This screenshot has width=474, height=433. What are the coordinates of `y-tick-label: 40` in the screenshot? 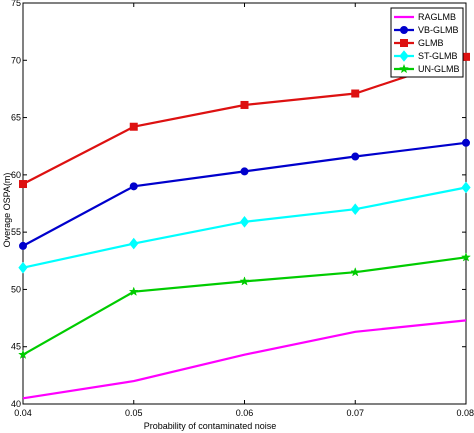 It's located at (16, 404).